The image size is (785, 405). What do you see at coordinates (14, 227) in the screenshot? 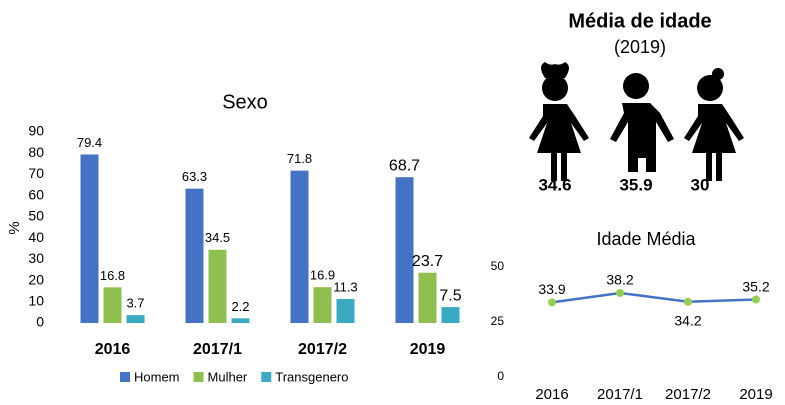
I see `y-axis-label: %` at bounding box center [14, 227].